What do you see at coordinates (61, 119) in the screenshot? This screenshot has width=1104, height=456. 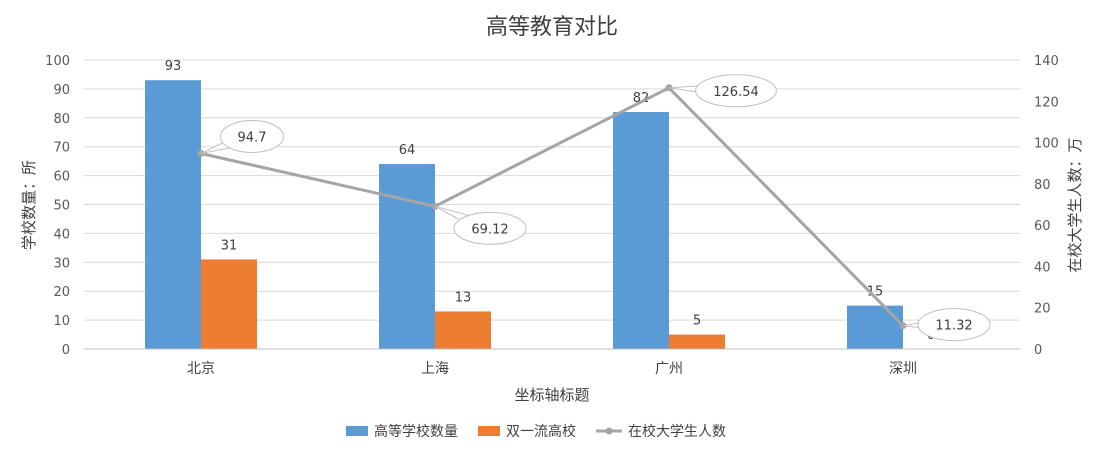 I see `left-axis-tick-label: 80` at bounding box center [61, 119].